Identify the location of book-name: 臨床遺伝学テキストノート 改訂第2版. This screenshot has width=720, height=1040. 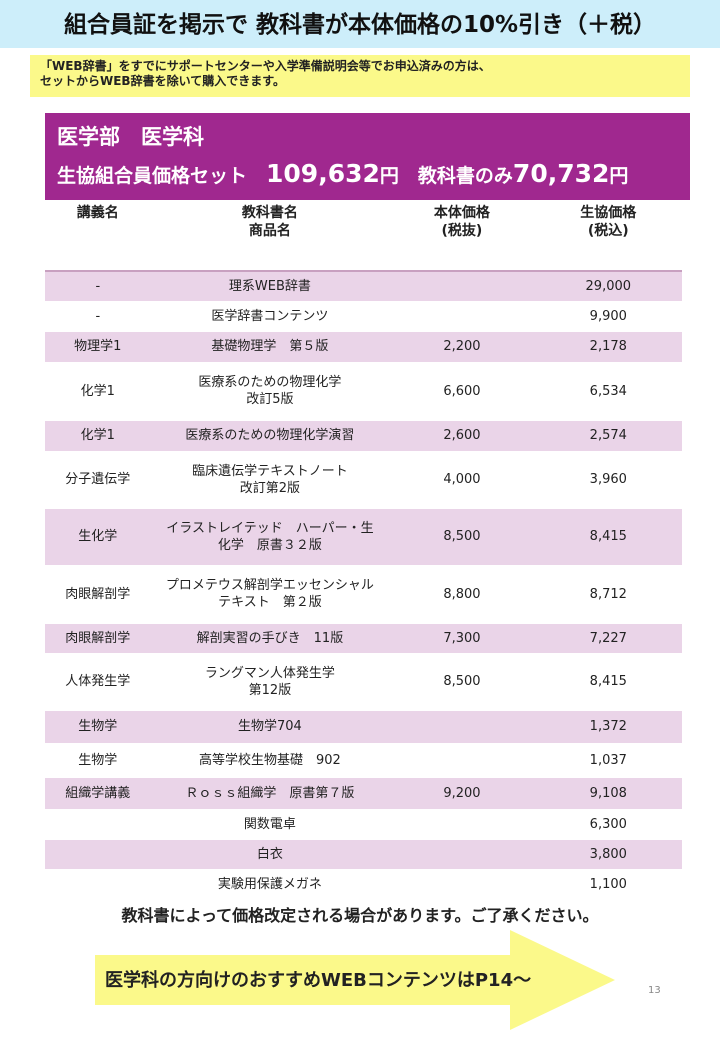
(270, 480).